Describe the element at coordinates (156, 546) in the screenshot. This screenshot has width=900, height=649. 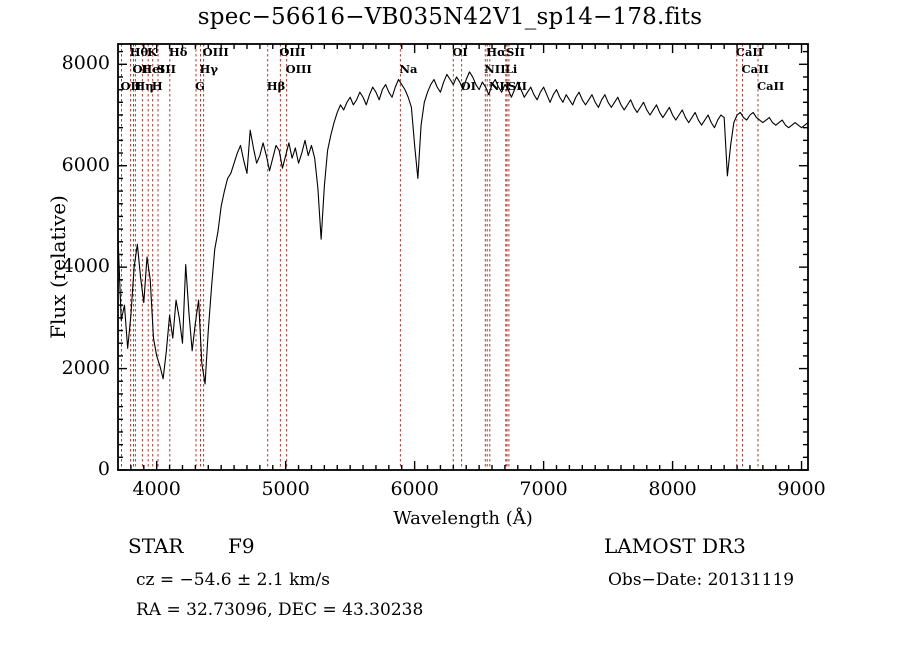
I see `footer-object-type: STAR` at that location.